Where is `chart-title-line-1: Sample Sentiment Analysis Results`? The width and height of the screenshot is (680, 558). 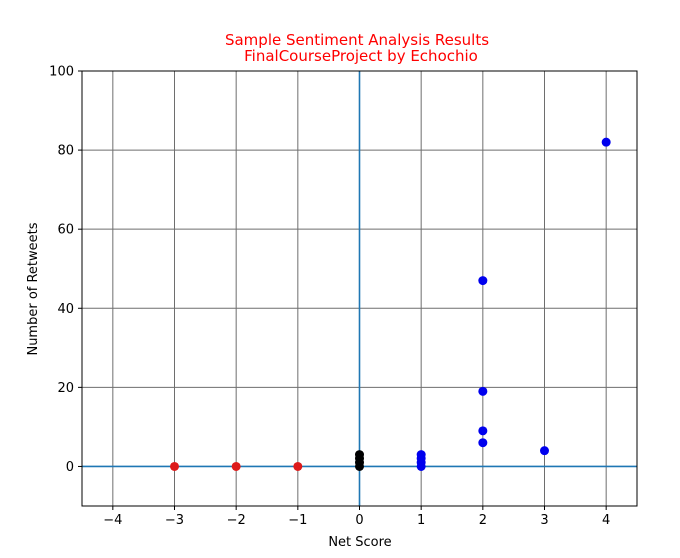
chart-title-line-1: Sample Sentiment Analysis Results is located at coordinates (357, 40).